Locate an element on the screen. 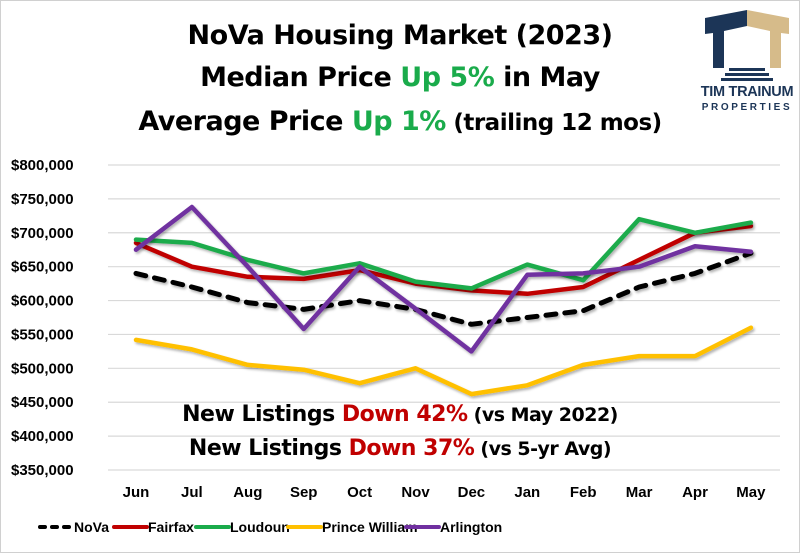 Image resolution: width=800 pixels, height=553 pixels. company-logo: TIM TRAINUM PROPERTIES is located at coordinates (747, 65).